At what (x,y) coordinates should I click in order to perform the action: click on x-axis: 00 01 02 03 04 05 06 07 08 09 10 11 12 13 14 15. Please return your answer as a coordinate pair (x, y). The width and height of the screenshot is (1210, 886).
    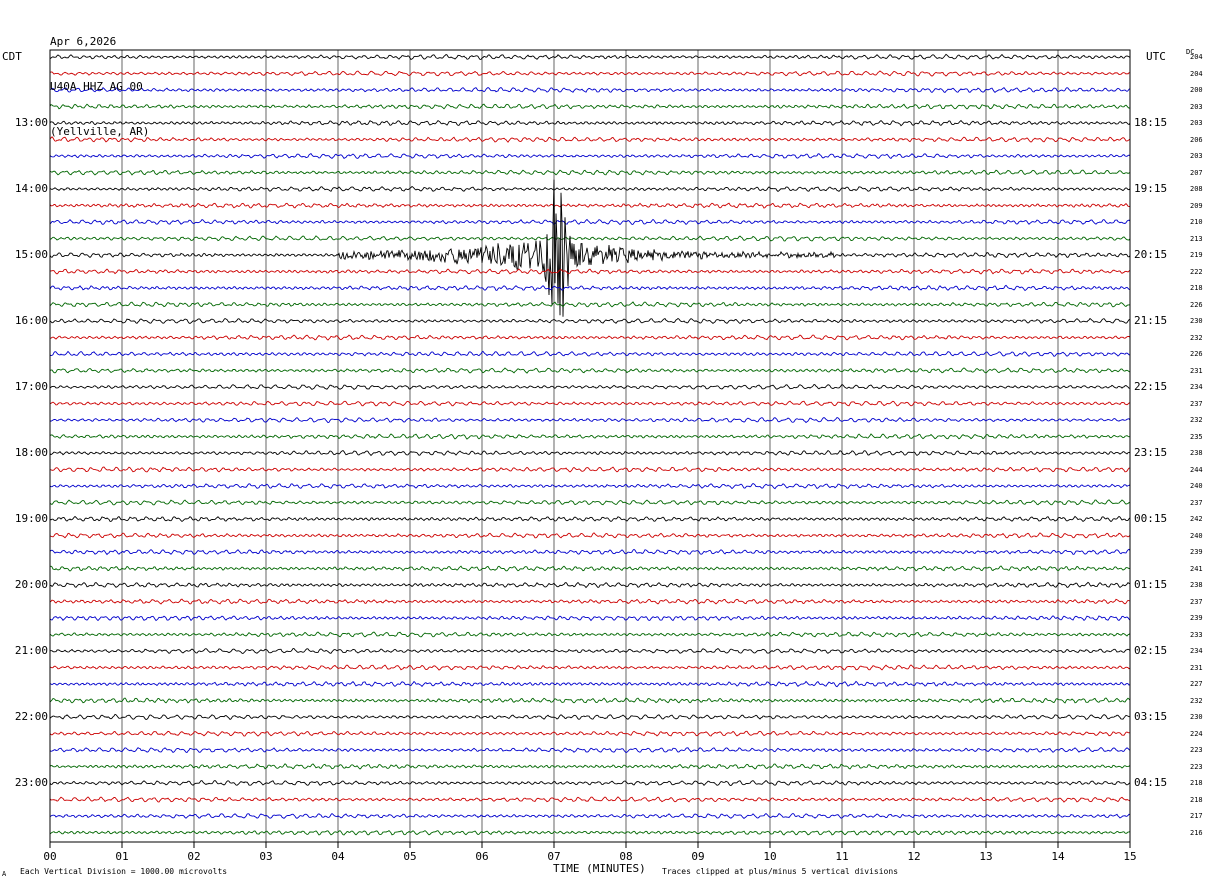
    Looking at the image, I should click on (590, 852).